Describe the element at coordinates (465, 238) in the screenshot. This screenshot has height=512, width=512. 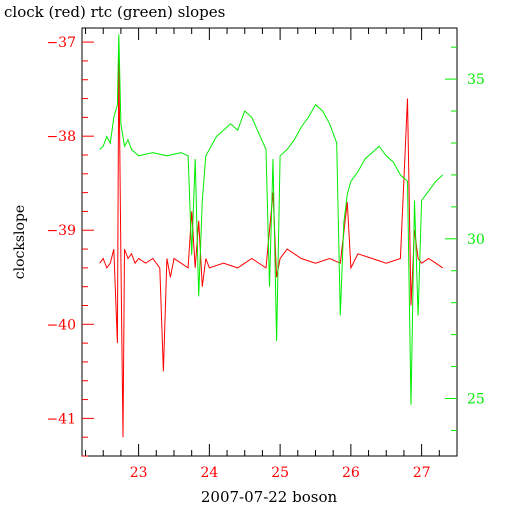
I see `right-axis: 35 30 25` at that location.